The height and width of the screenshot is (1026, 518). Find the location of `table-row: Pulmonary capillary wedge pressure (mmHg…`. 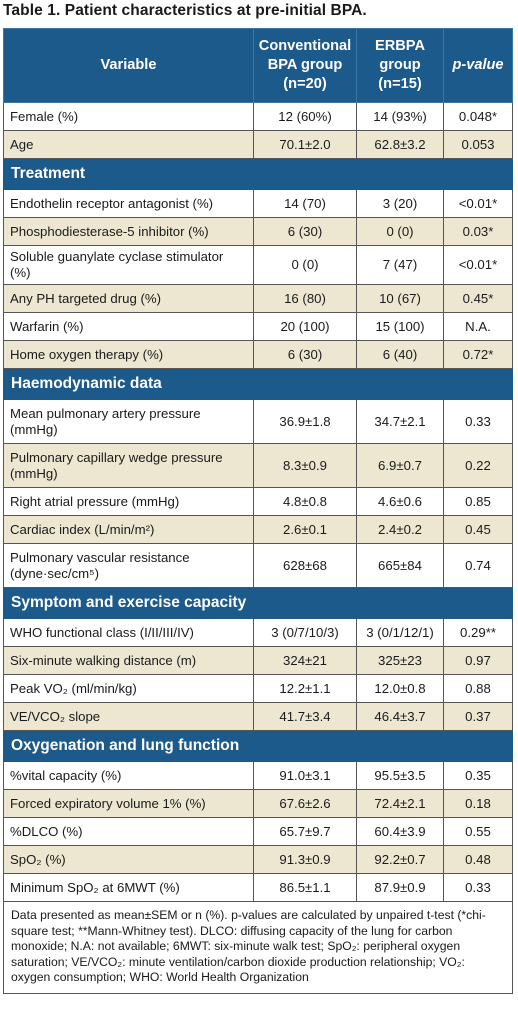

table-row: Pulmonary capillary wedge pressure (mmHg… is located at coordinates (258, 465).